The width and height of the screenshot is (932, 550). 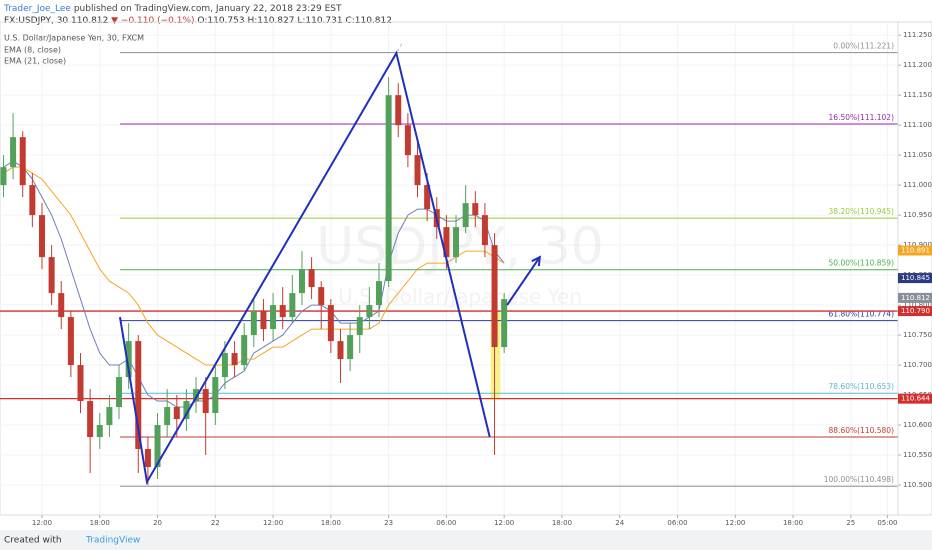 What do you see at coordinates (887, 523) in the screenshot?
I see `x-tick-label: 05:00` at bounding box center [887, 523].